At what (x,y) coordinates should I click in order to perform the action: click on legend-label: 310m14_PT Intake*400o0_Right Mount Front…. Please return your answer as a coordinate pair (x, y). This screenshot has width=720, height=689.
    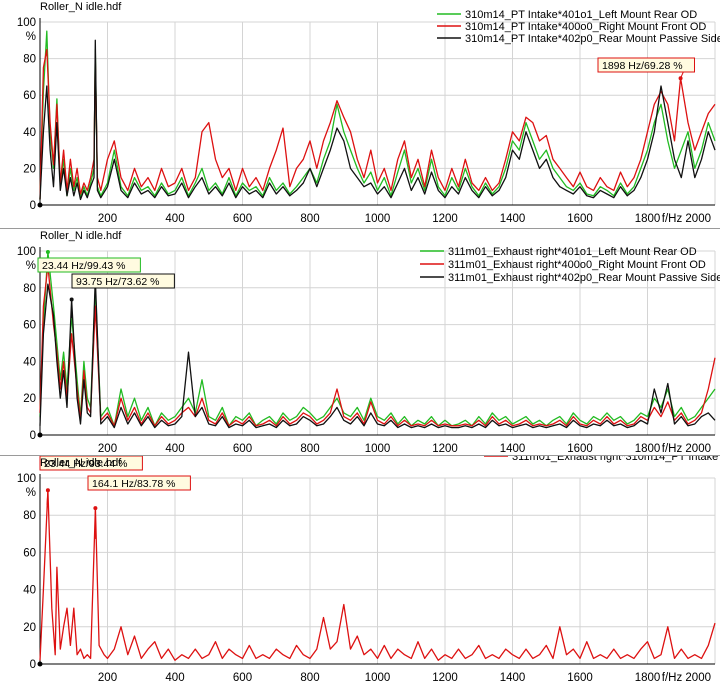
    Looking at the image, I should click on (585, 27).